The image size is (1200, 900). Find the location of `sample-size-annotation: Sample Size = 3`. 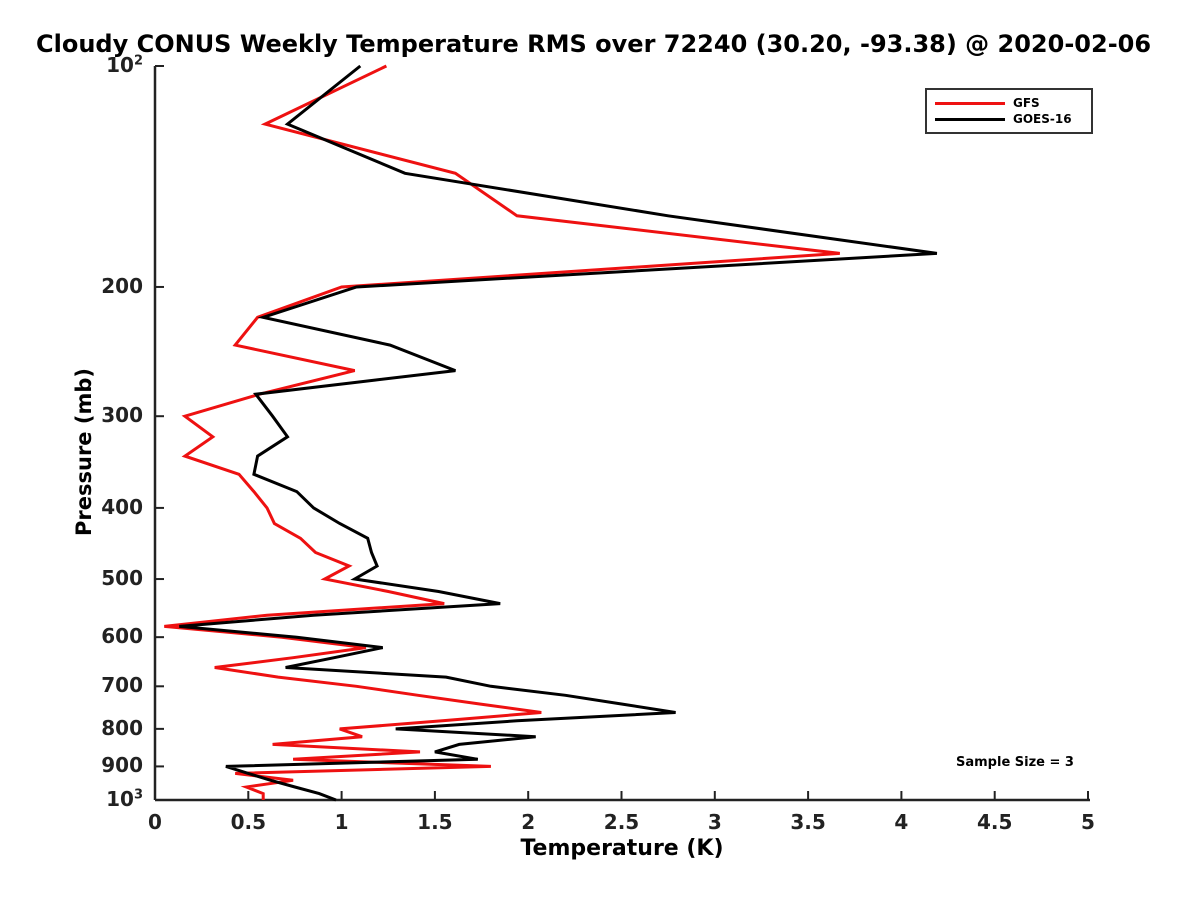

sample-size-annotation: Sample Size = 3 is located at coordinates (1015, 762).